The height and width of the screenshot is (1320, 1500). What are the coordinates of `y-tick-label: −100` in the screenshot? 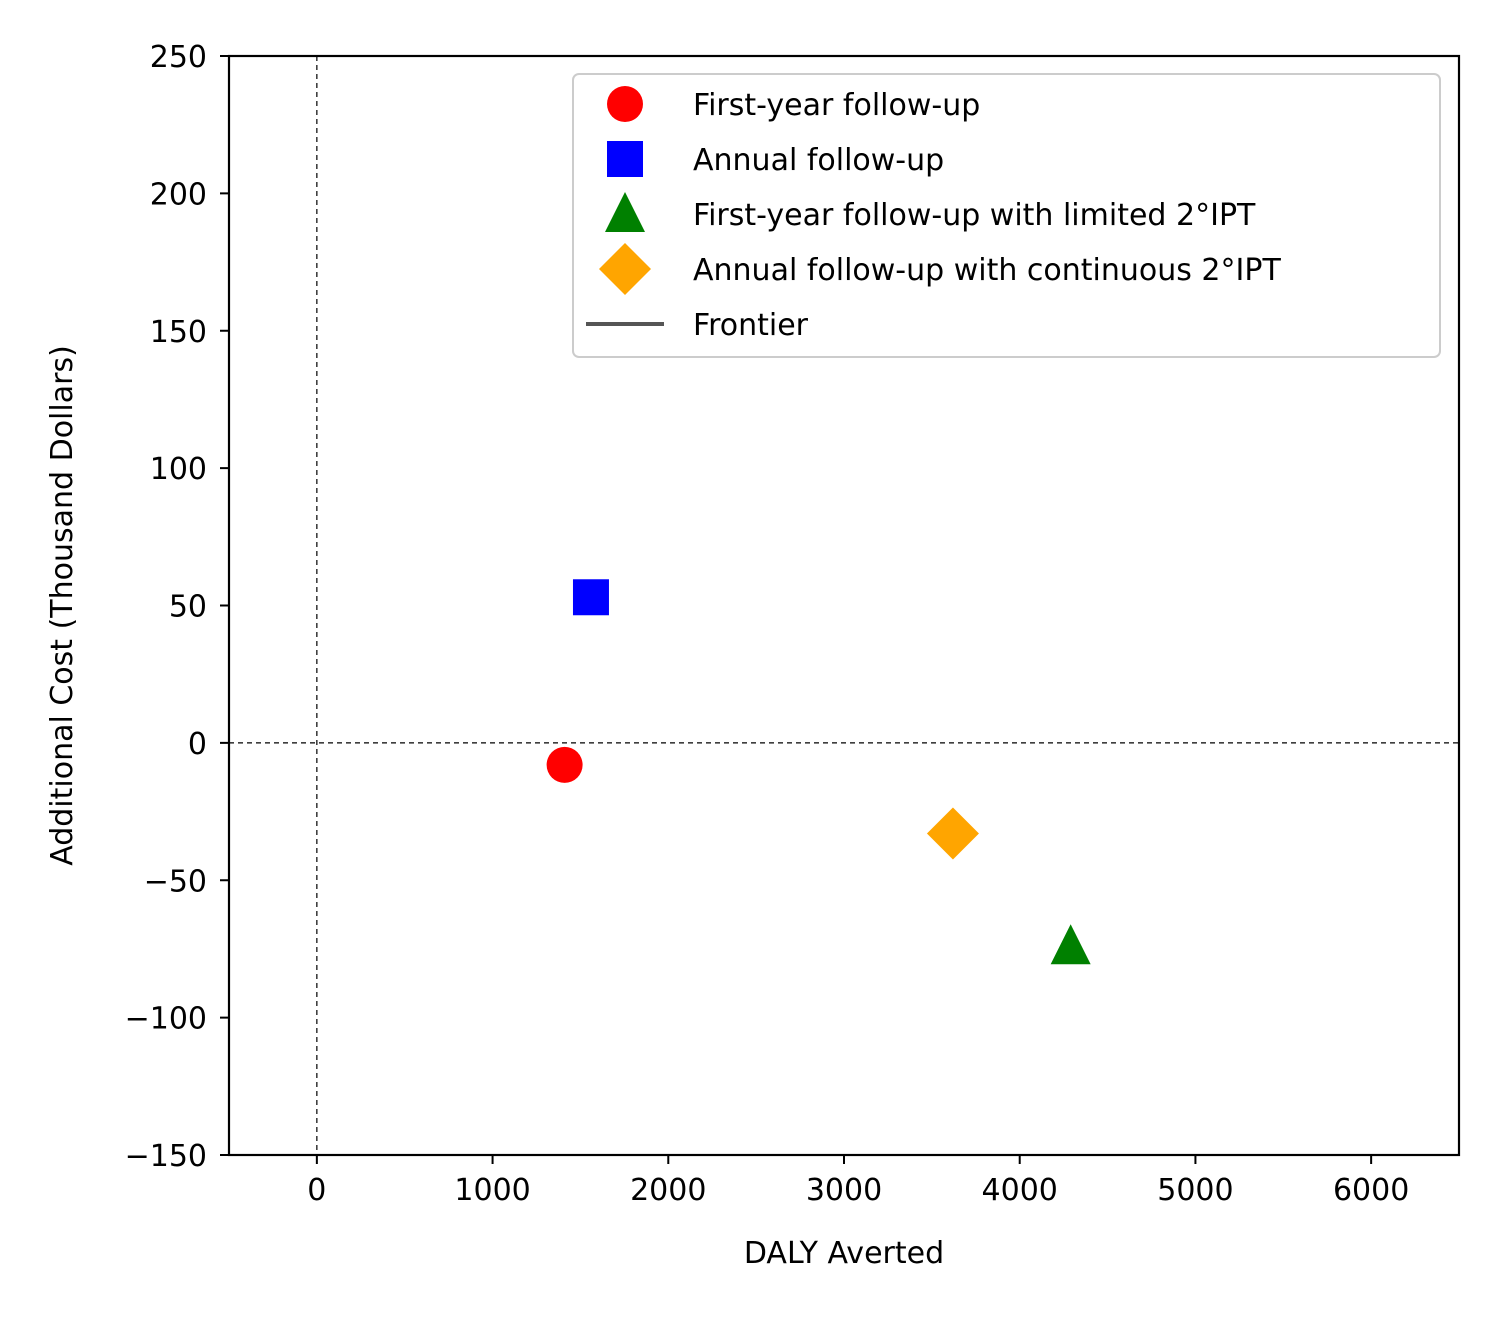 It's located at (166, 1019).